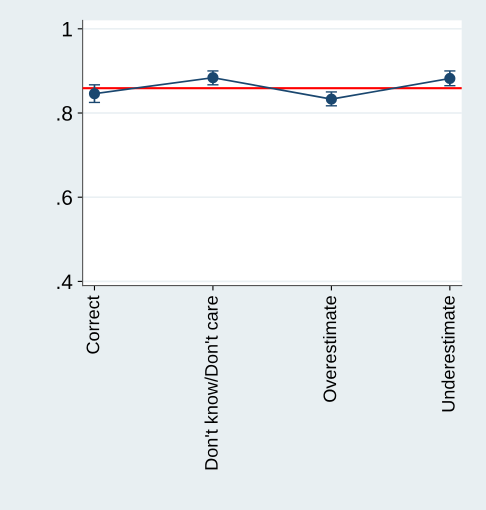  I want to click on x-tick-label: Underestimate, so click(448, 354).